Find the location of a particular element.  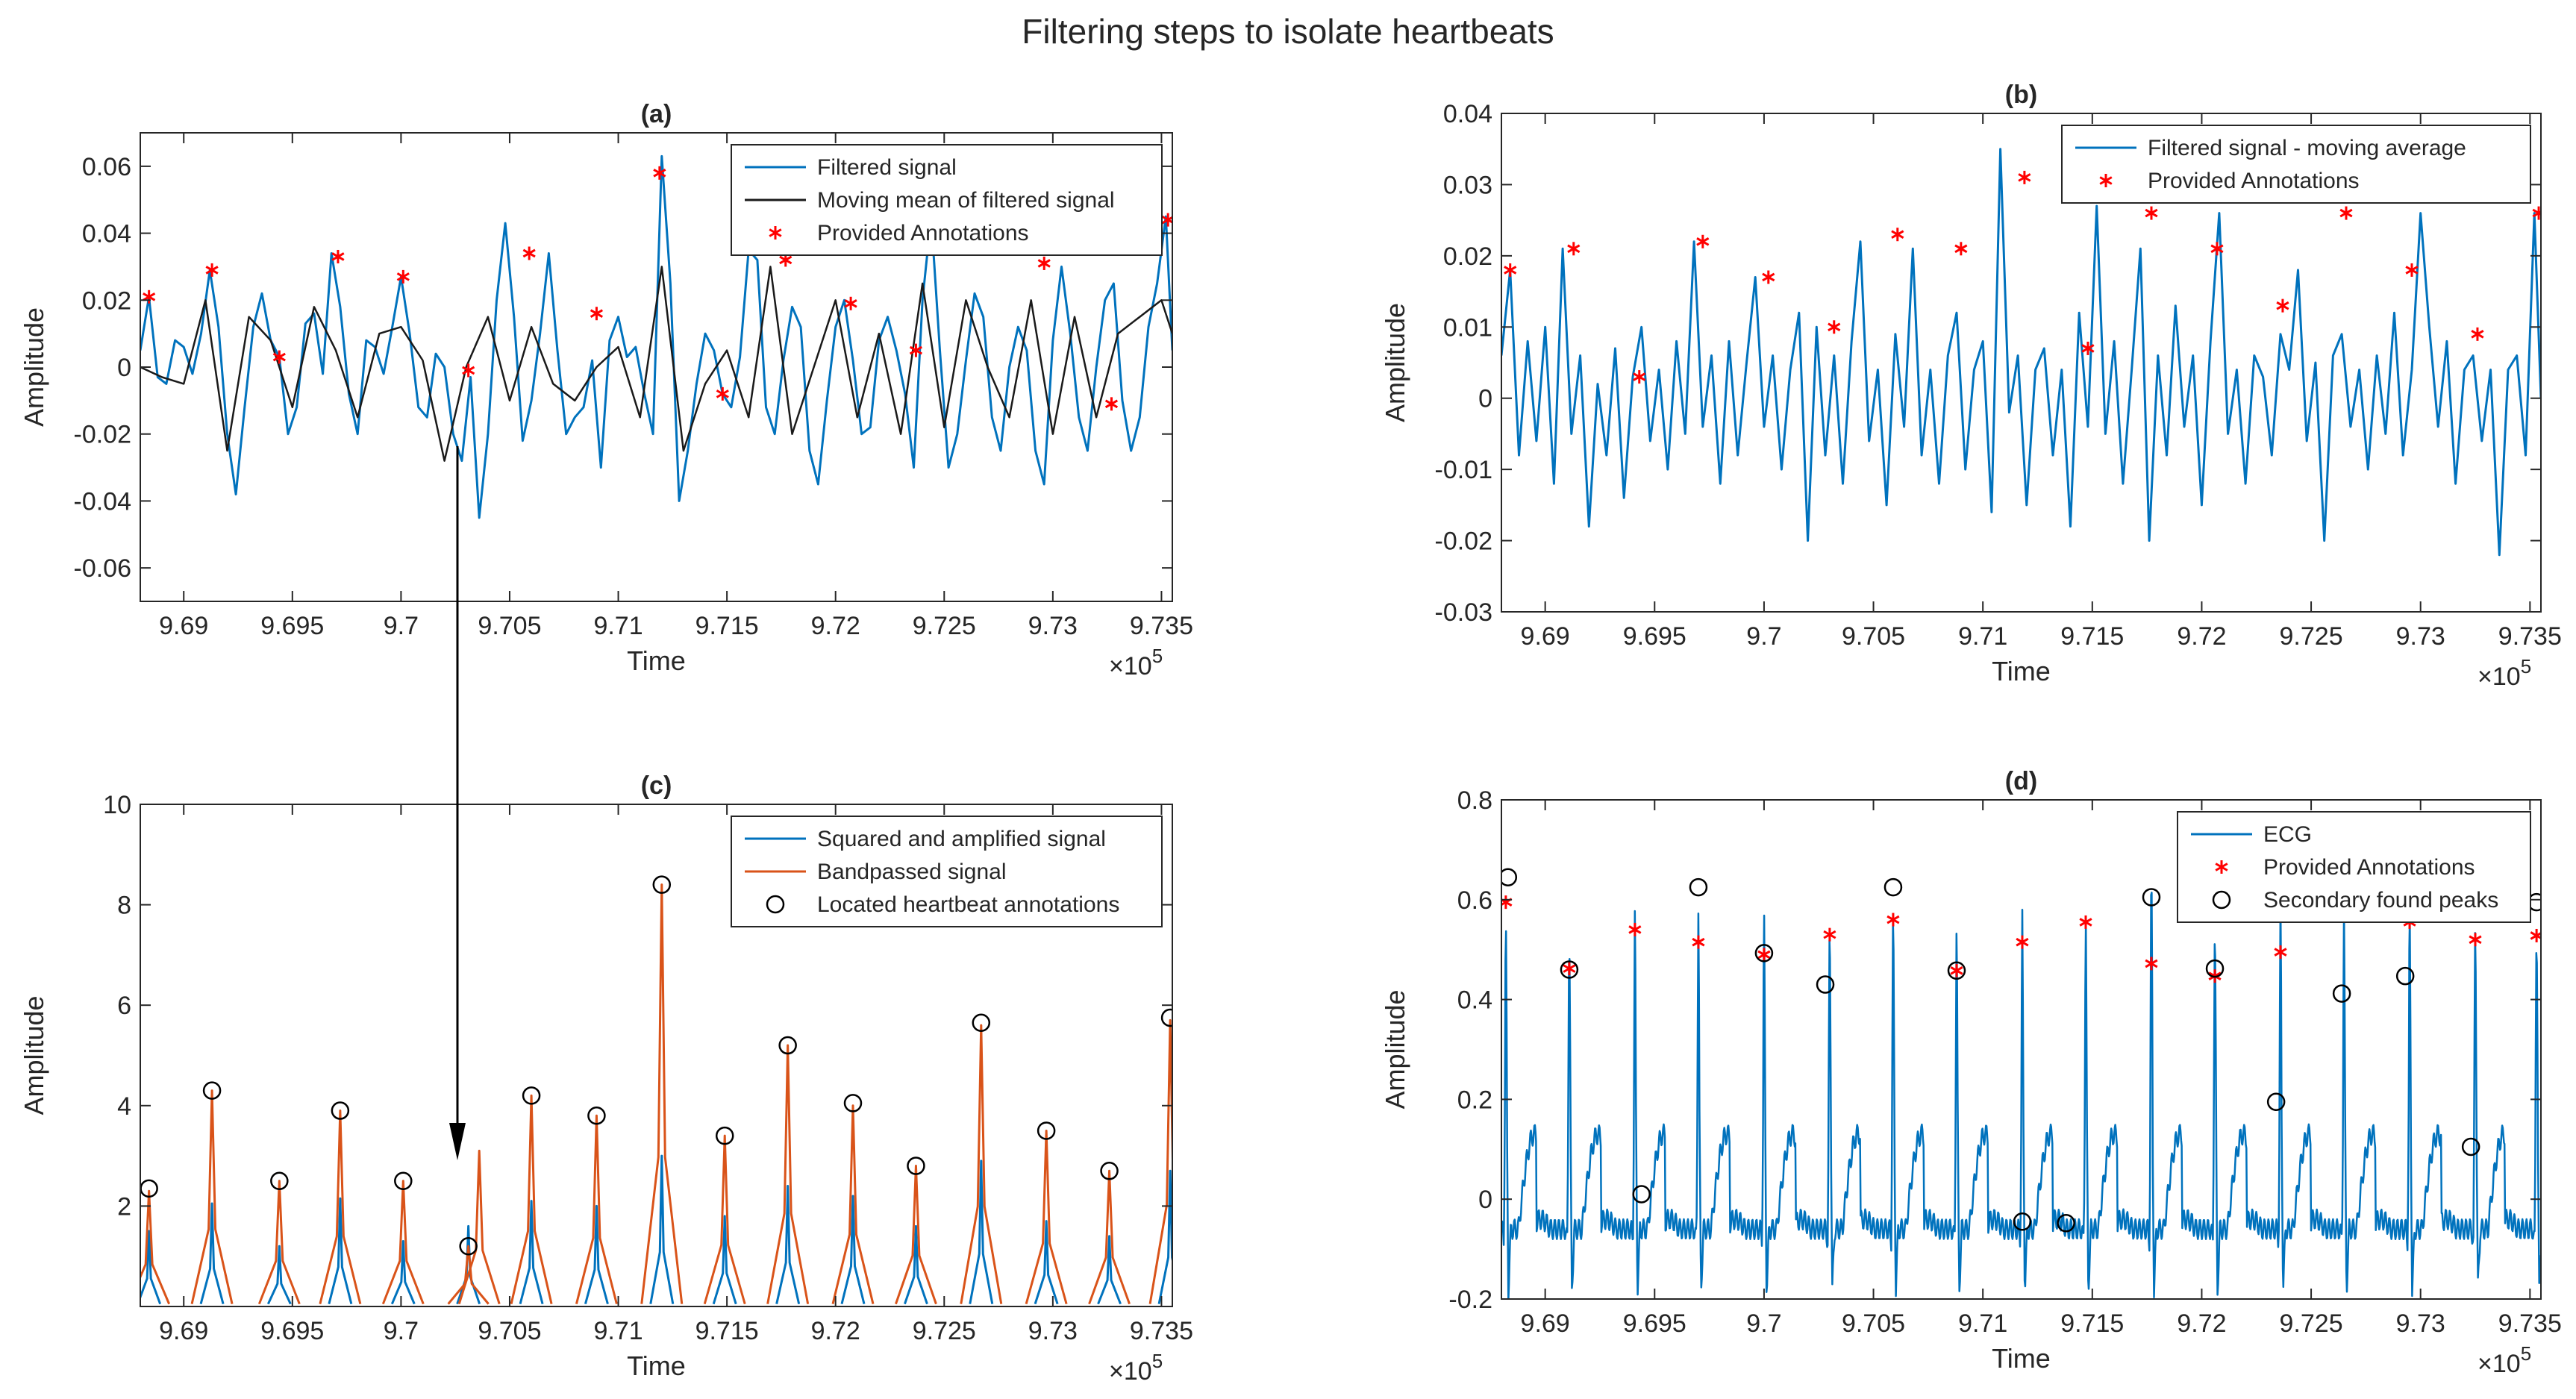

y-tick-label: -0.02 is located at coordinates (1464, 542).